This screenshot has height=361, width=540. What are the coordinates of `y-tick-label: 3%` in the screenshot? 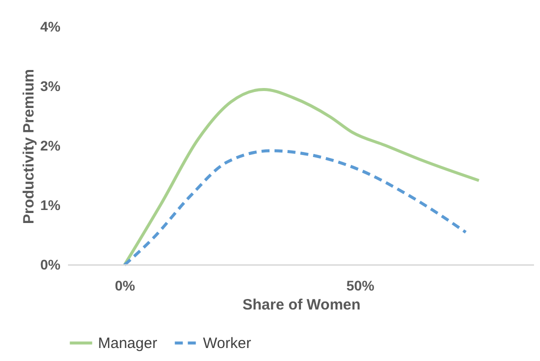 It's located at (51, 86).